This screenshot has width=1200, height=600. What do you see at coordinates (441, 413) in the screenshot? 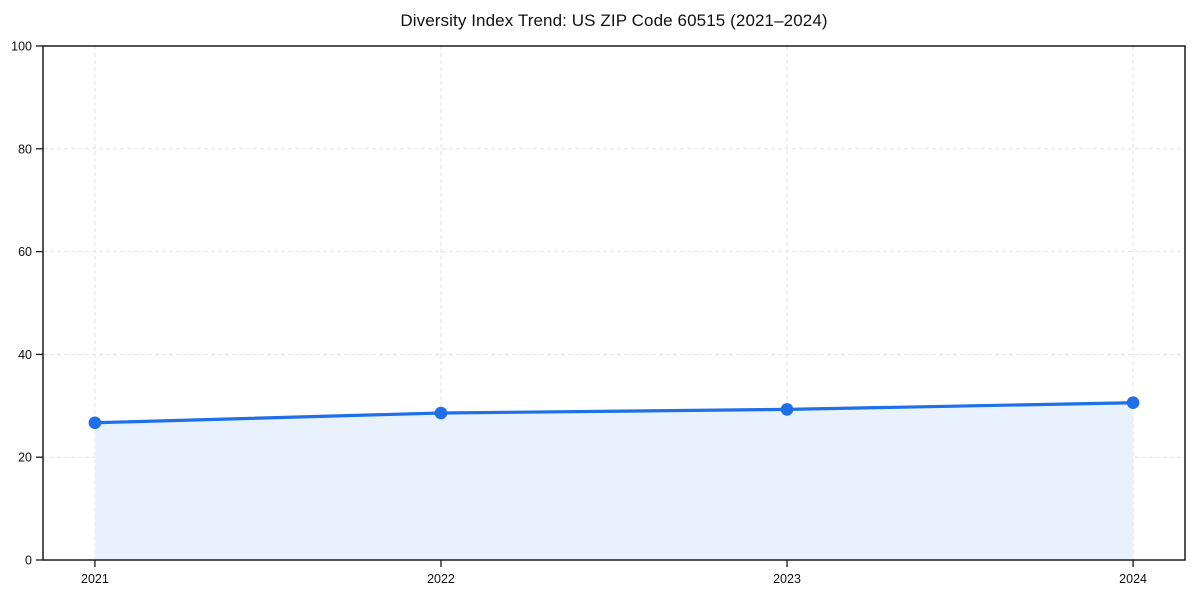
I see `data-point-2022` at bounding box center [441, 413].